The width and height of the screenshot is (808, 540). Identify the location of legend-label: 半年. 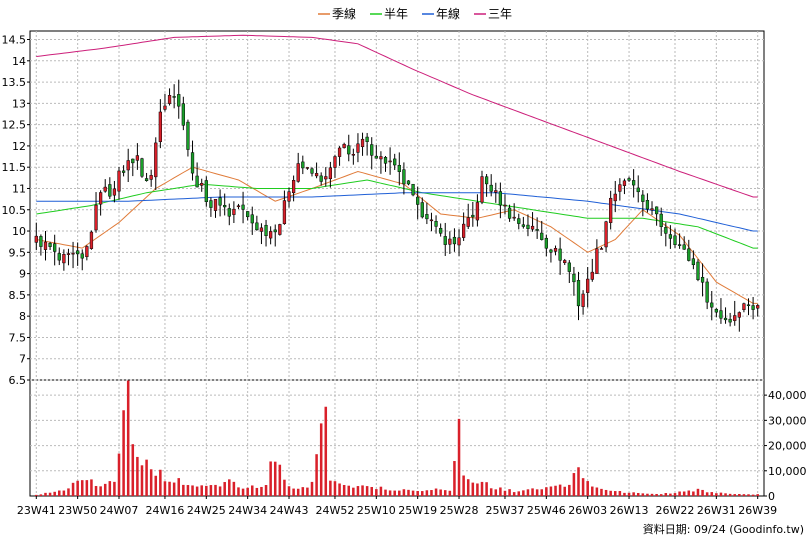
(396, 14).